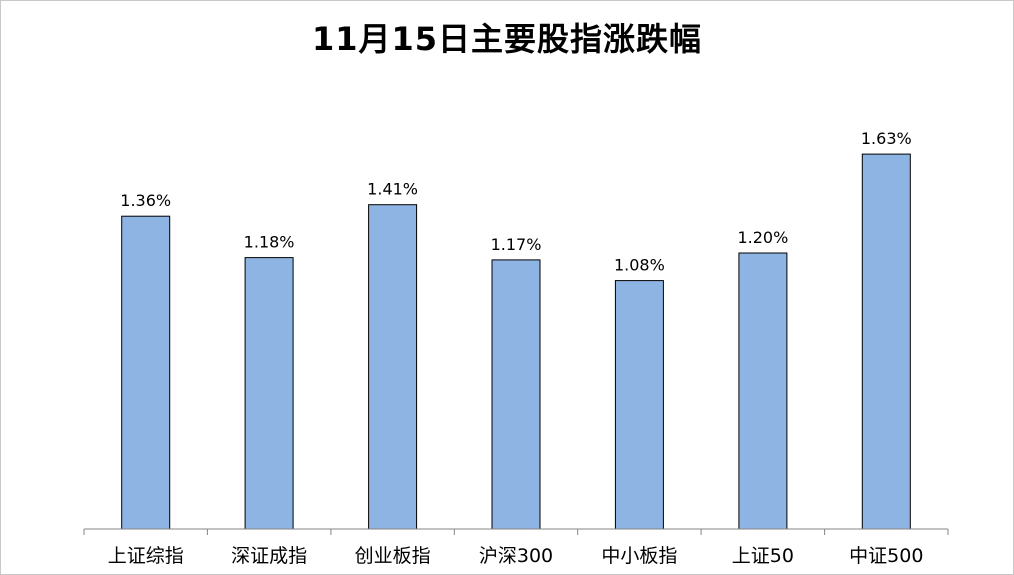 The width and height of the screenshot is (1014, 575). Describe the element at coordinates (392, 189) in the screenshot. I see `data-label-3: 1.41%` at that location.